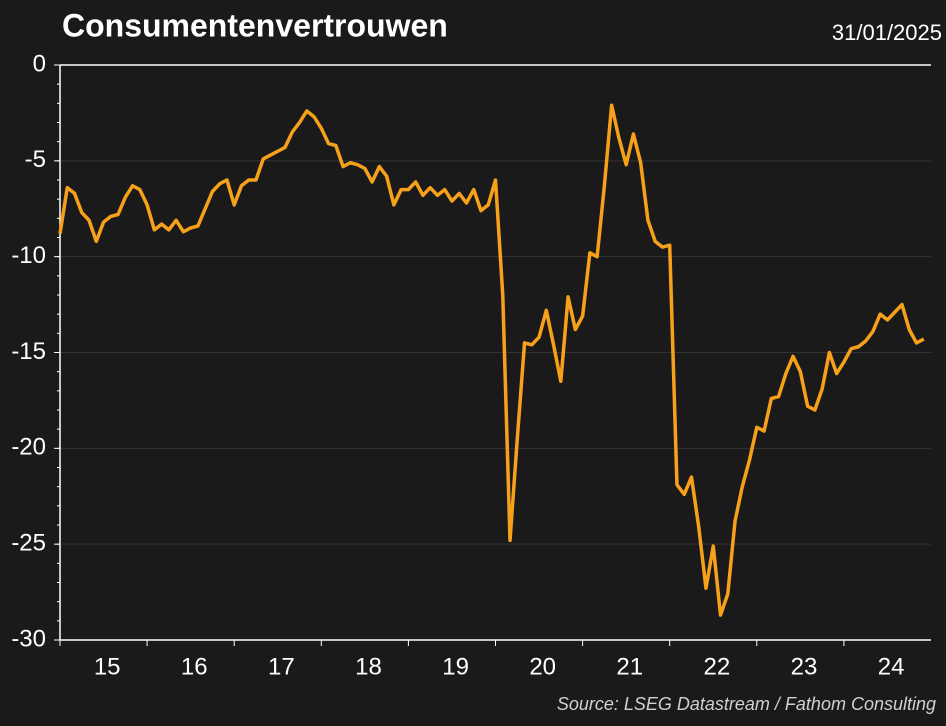 The height and width of the screenshot is (726, 946). Describe the element at coordinates (28, 638) in the screenshot. I see `y-tick-label: -30` at that location.